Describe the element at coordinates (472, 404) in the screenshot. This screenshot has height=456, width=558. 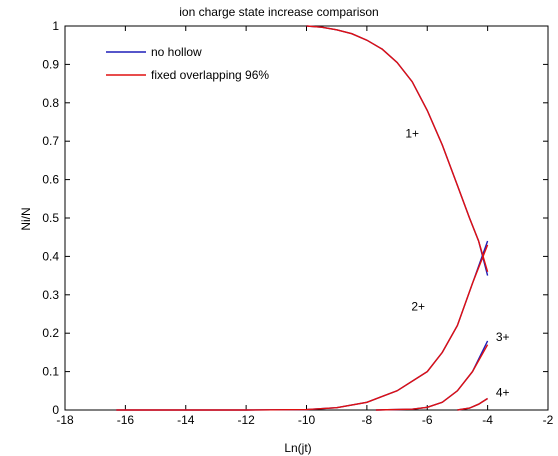
I see `series-line-fixed-overlapping-4plus` at that location.